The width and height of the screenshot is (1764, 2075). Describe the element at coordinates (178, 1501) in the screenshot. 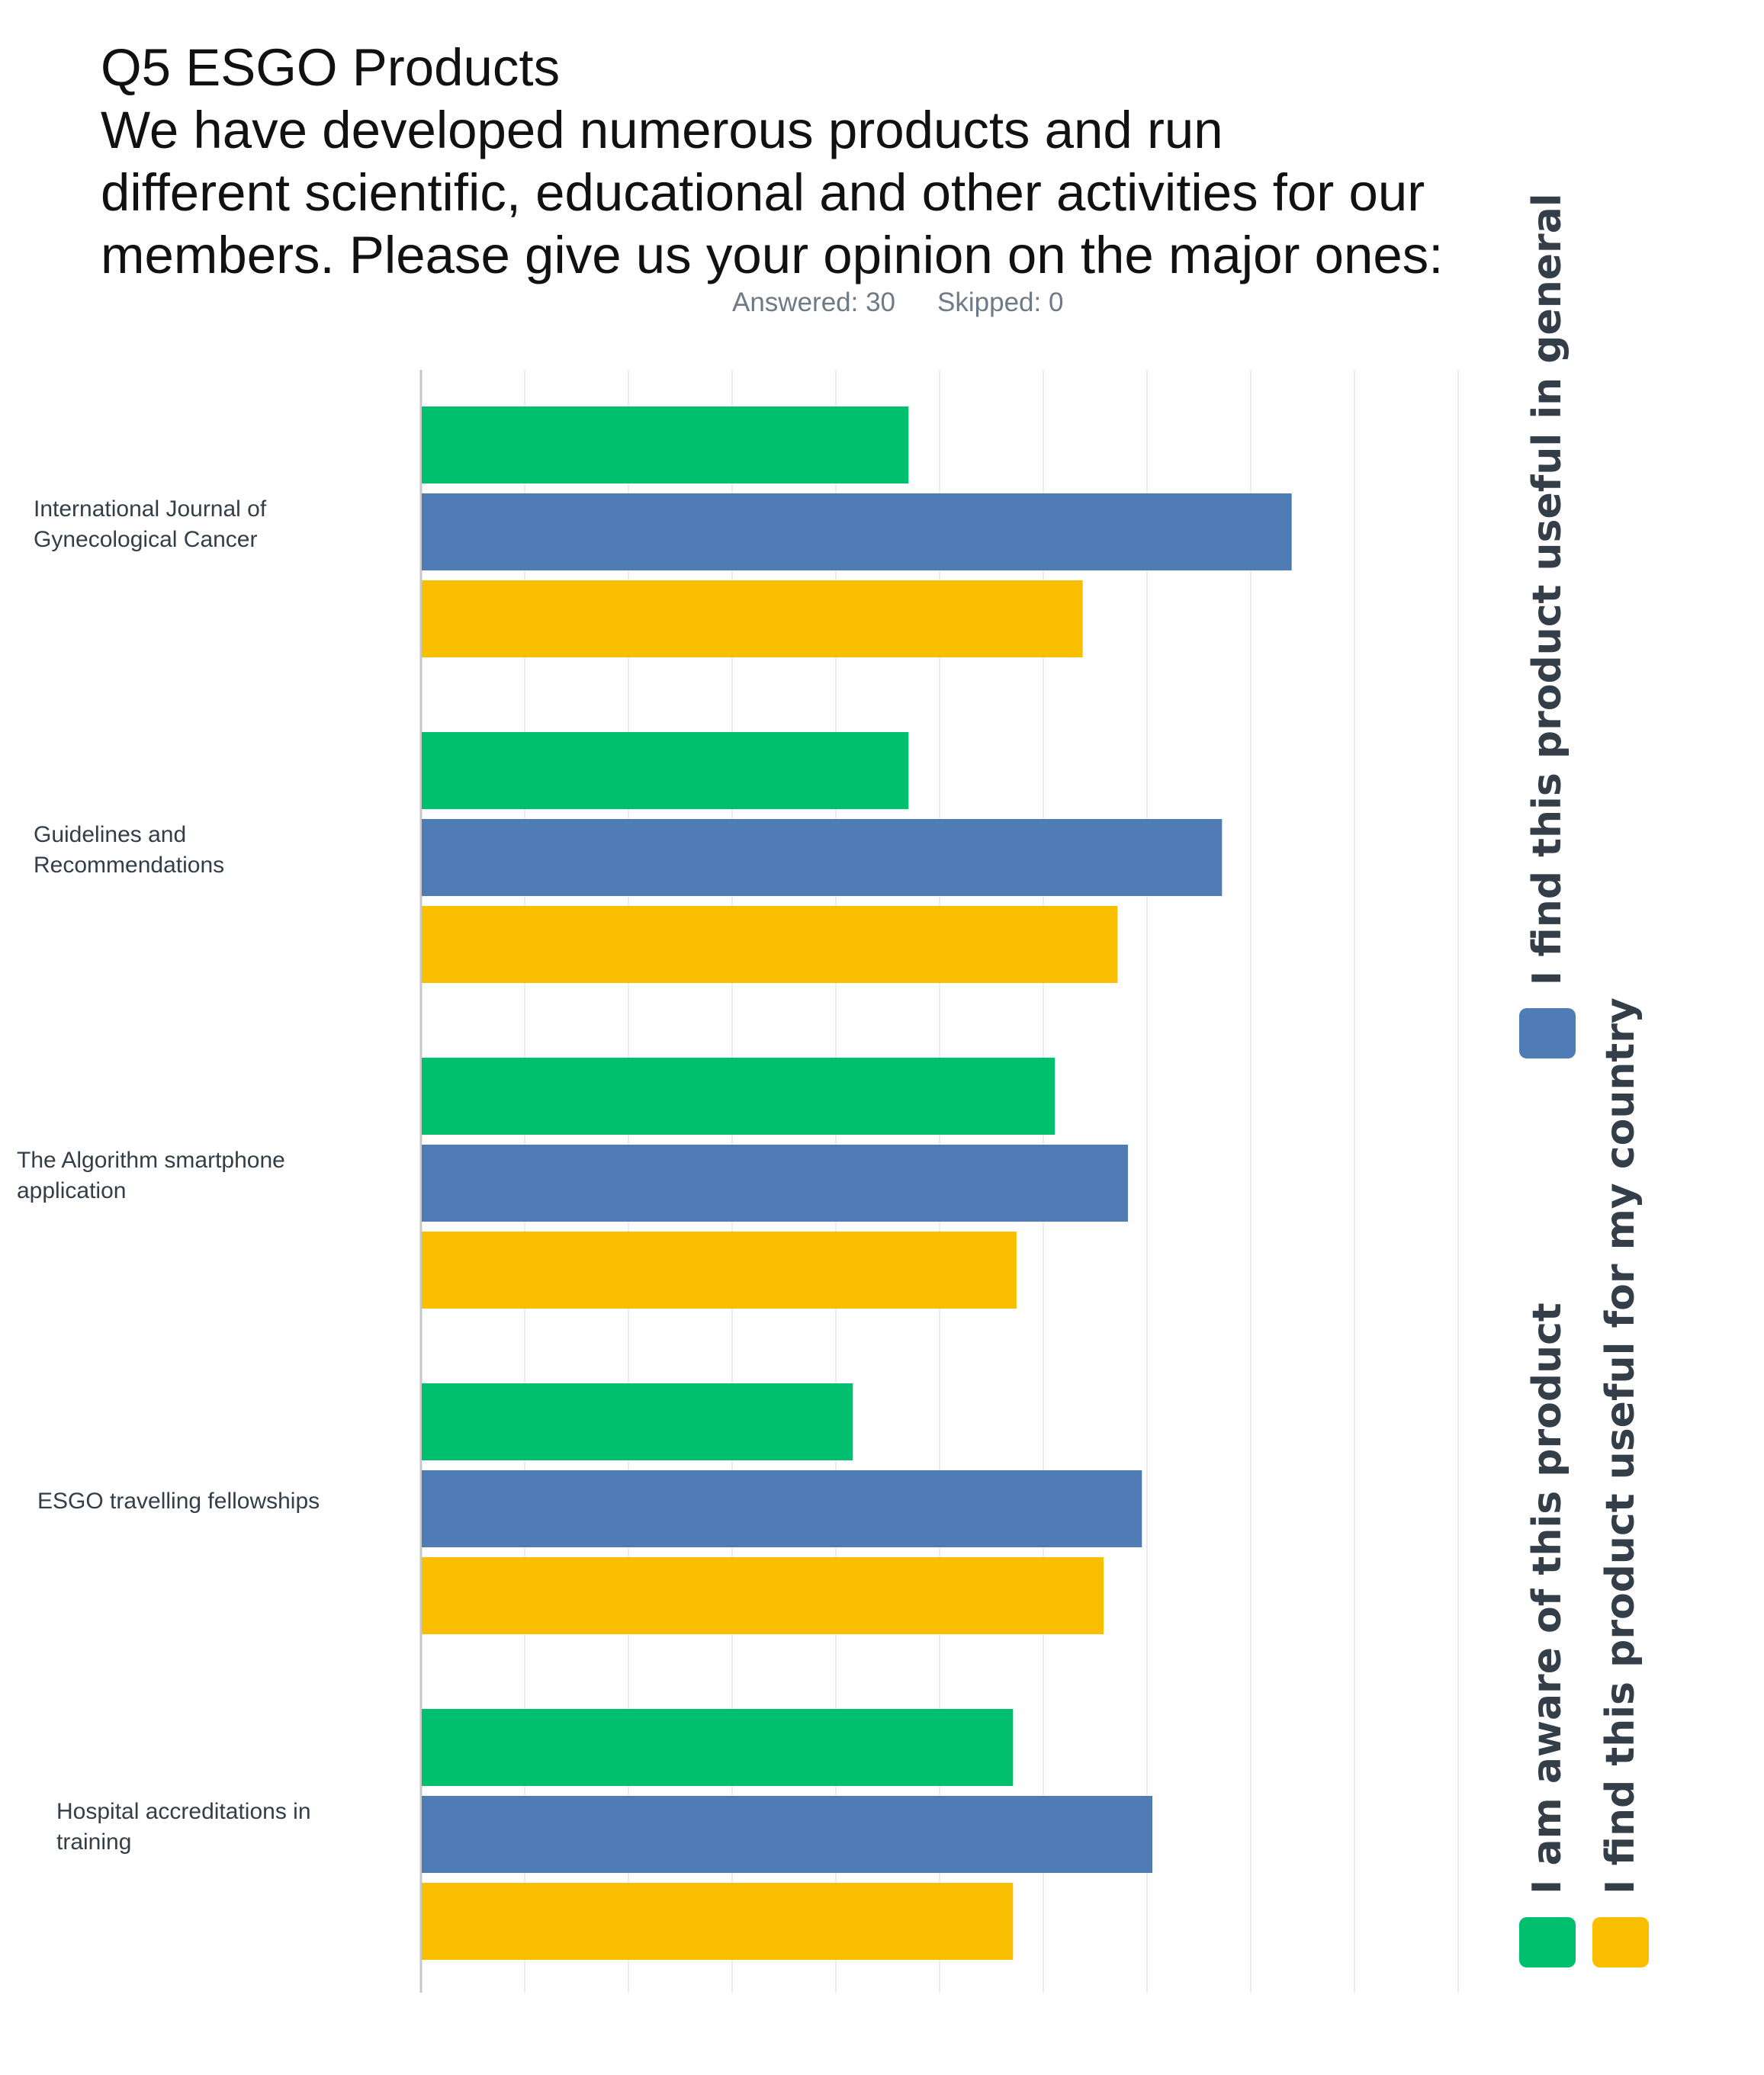

I see `category-label-line: ESGO travelling fellowships` at that location.